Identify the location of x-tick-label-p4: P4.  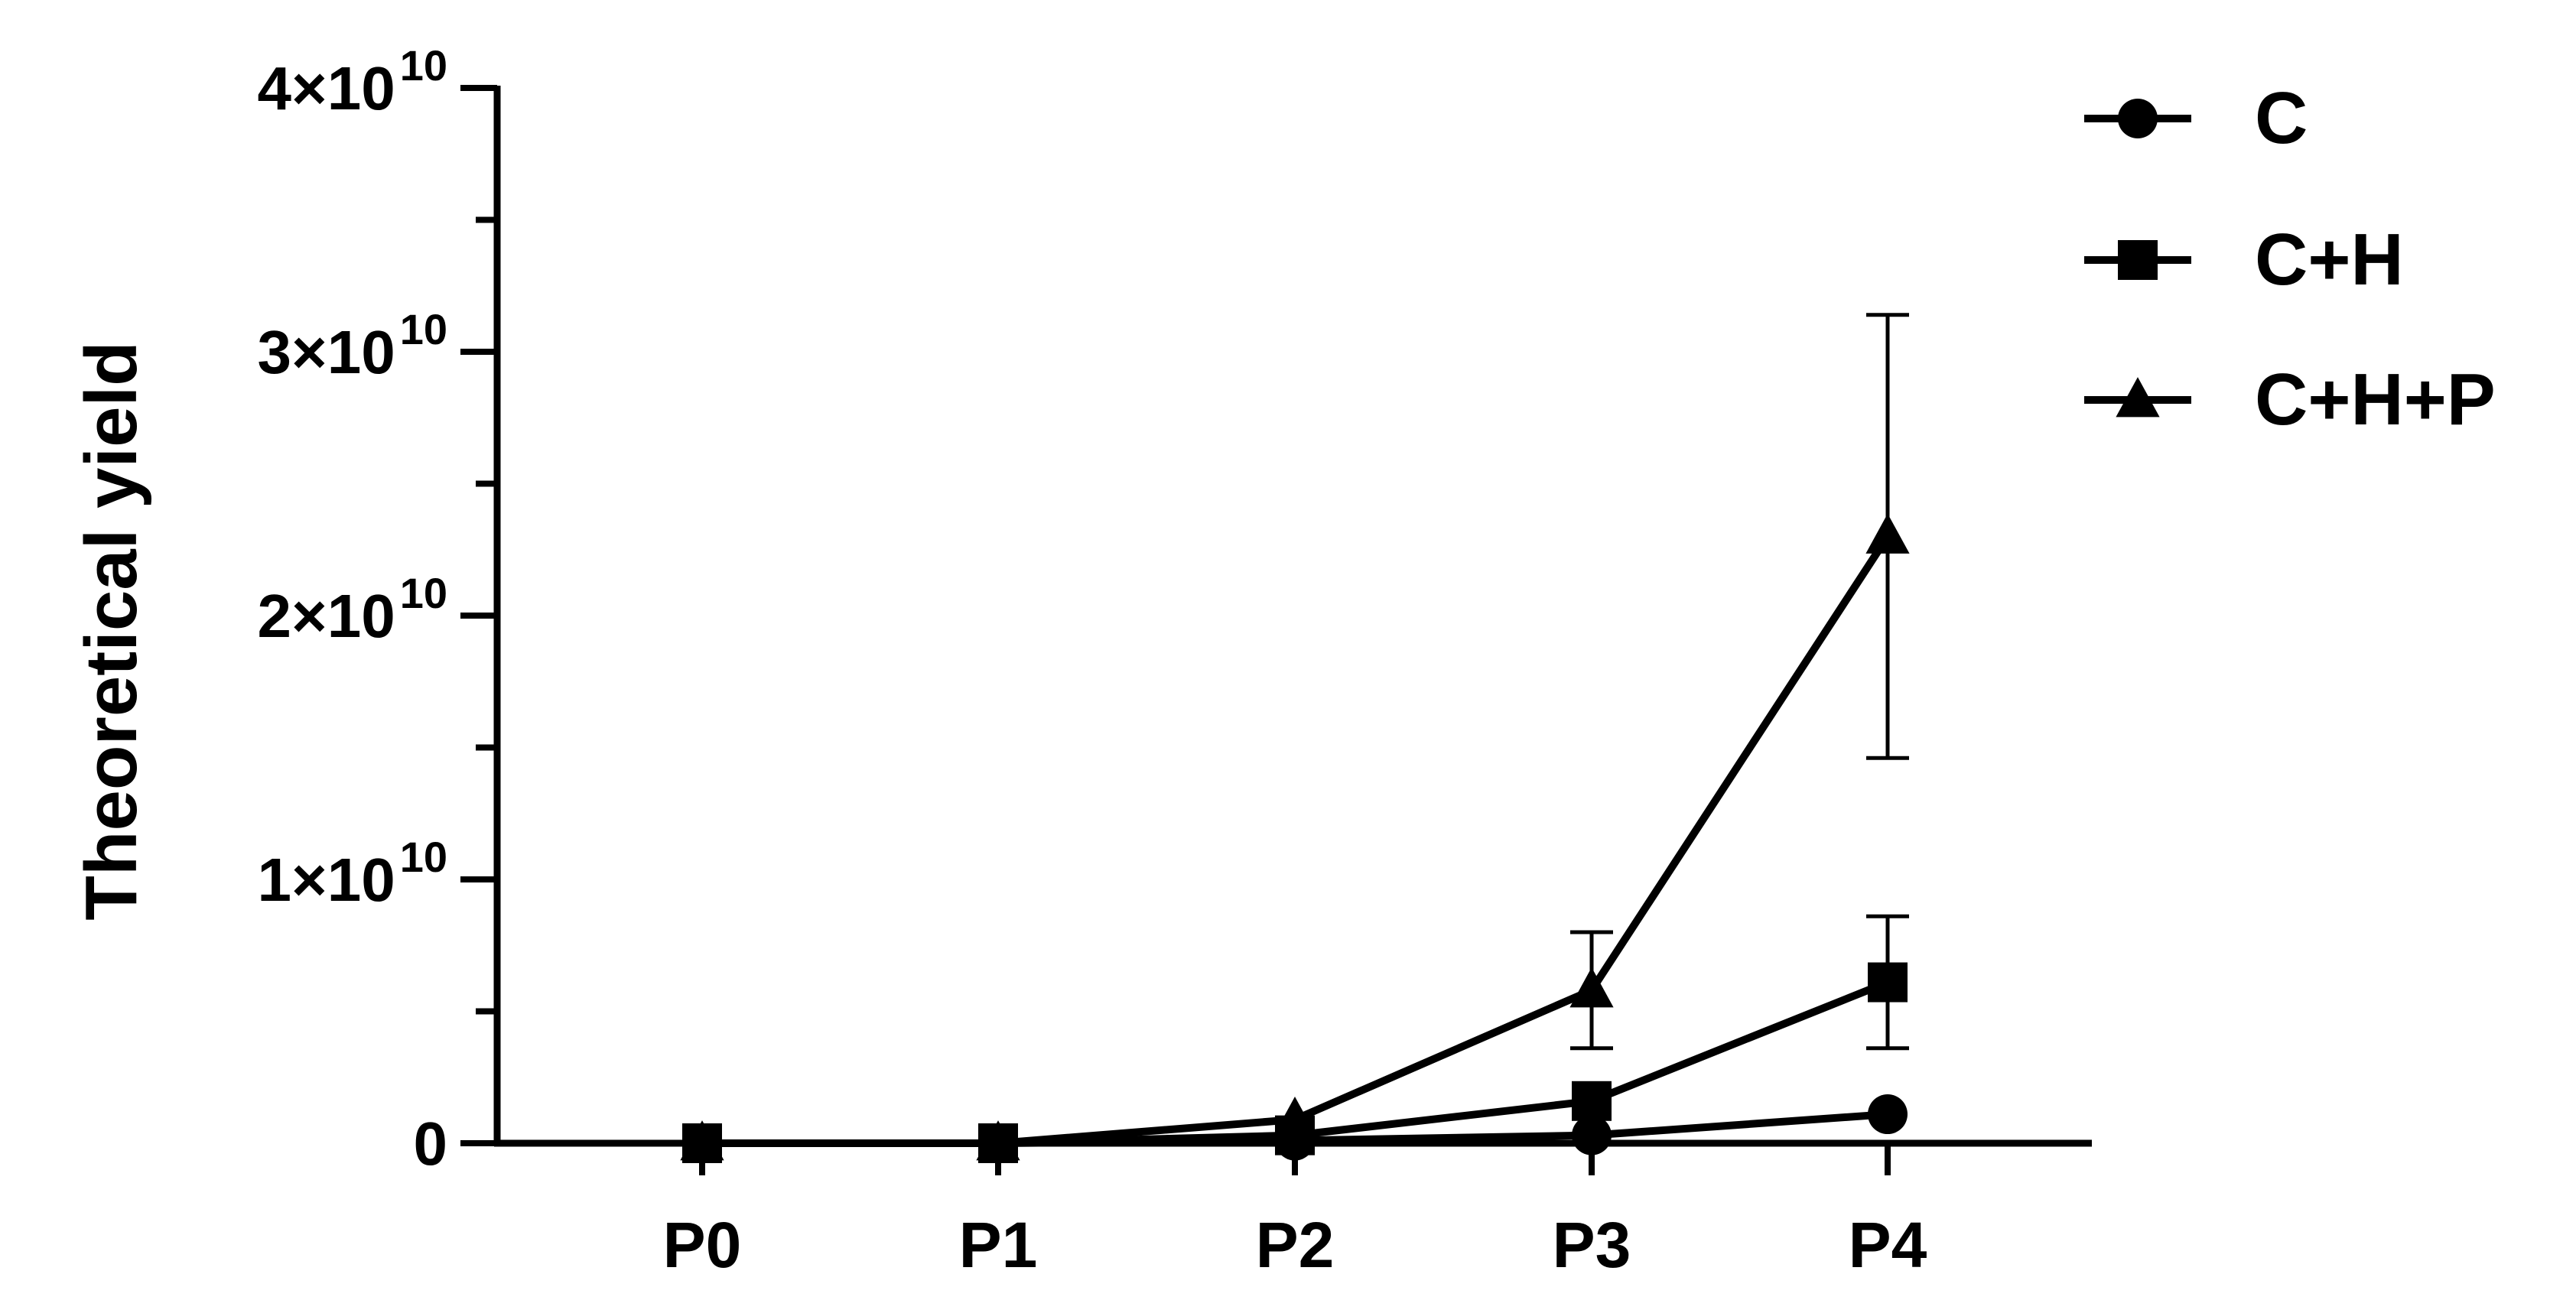
(1888, 1245).